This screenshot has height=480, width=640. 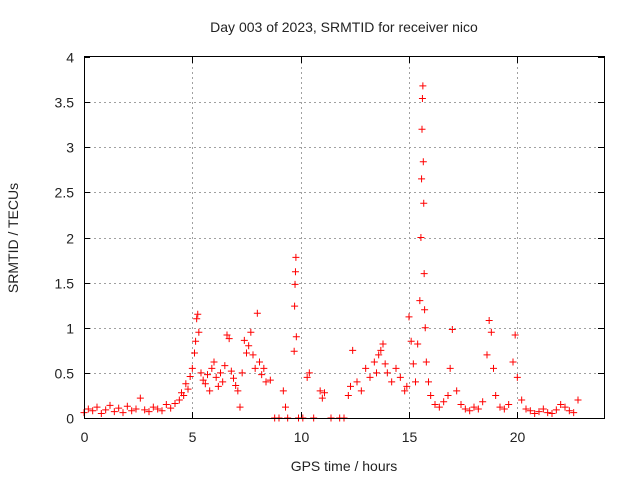 I want to click on x-tick-label: 10, so click(x=302, y=437).